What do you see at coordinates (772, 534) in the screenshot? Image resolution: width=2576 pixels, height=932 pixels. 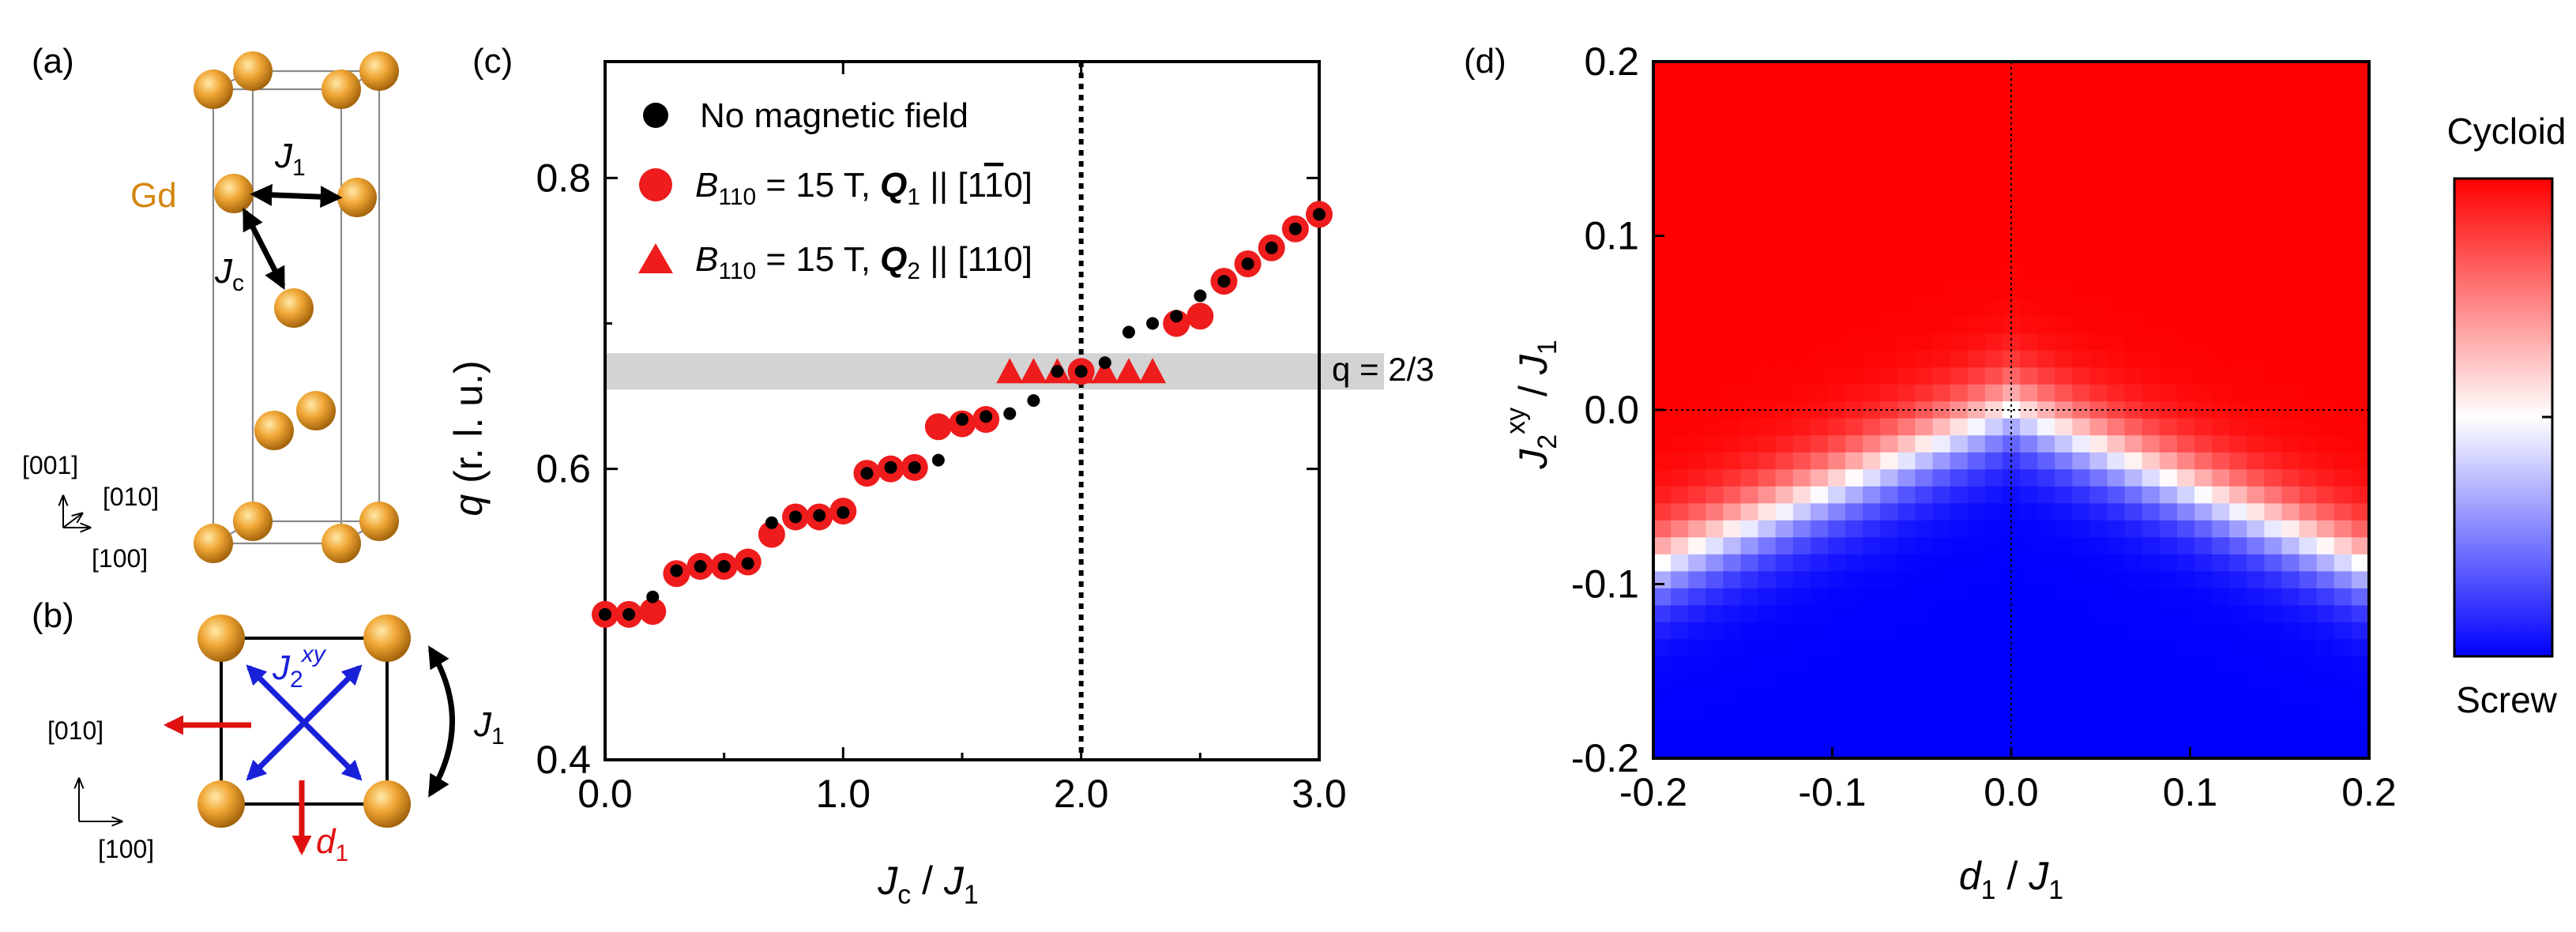 I see `point-red-circle` at bounding box center [772, 534].